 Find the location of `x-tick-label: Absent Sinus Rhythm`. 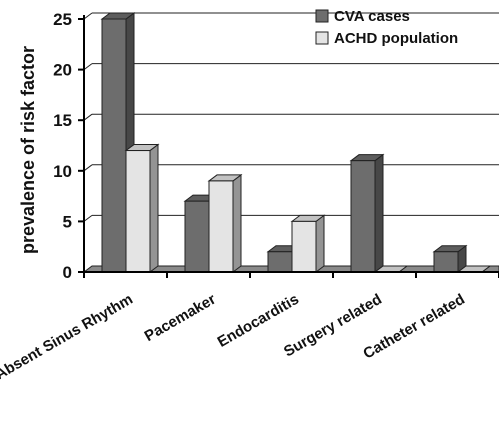

x-tick-label: Absent Sinus Rhythm is located at coordinates (68, 337).